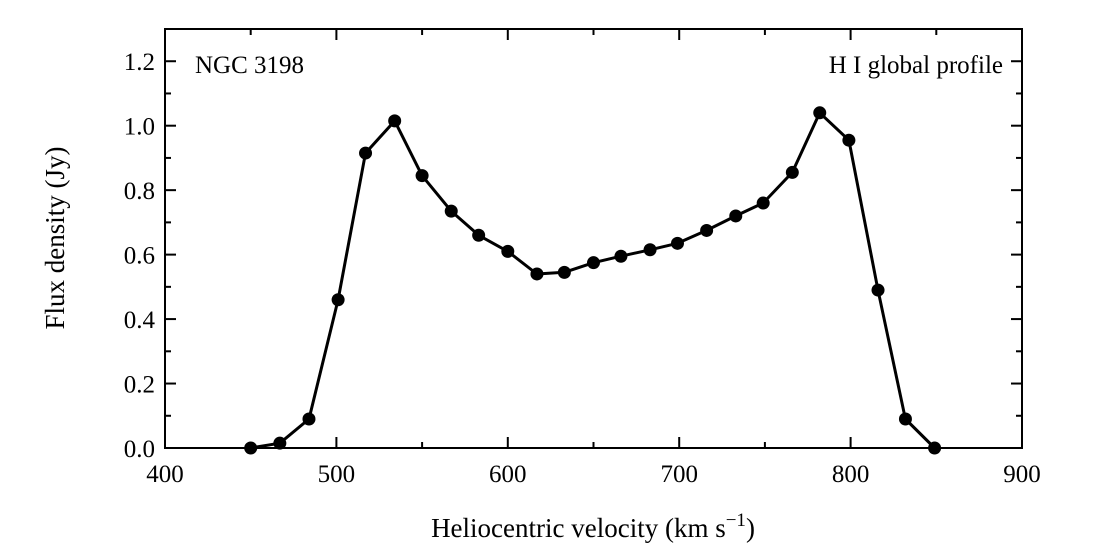 This screenshot has width=1095, height=556. I want to click on x-tick-label: 800, so click(851, 474).